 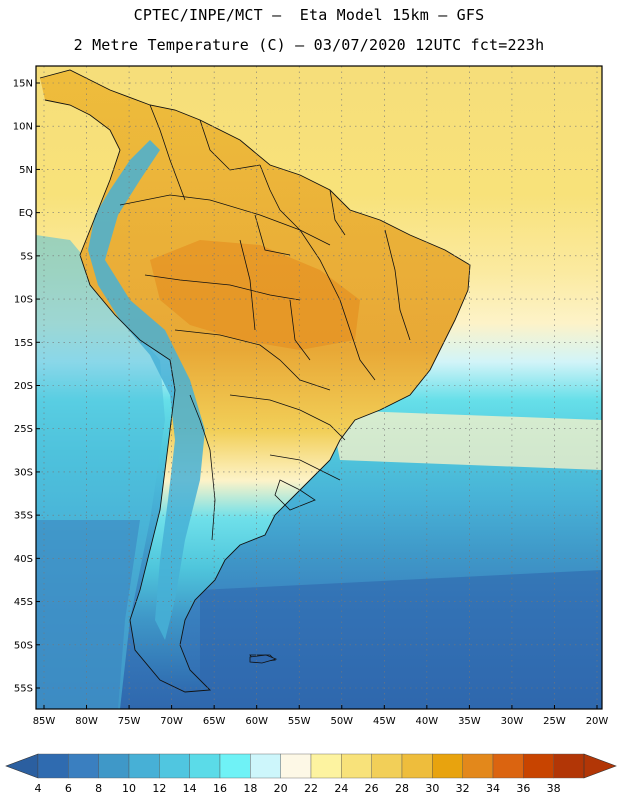 What do you see at coordinates (523, 788) in the screenshot?
I see `colorbar-label: 36` at bounding box center [523, 788].